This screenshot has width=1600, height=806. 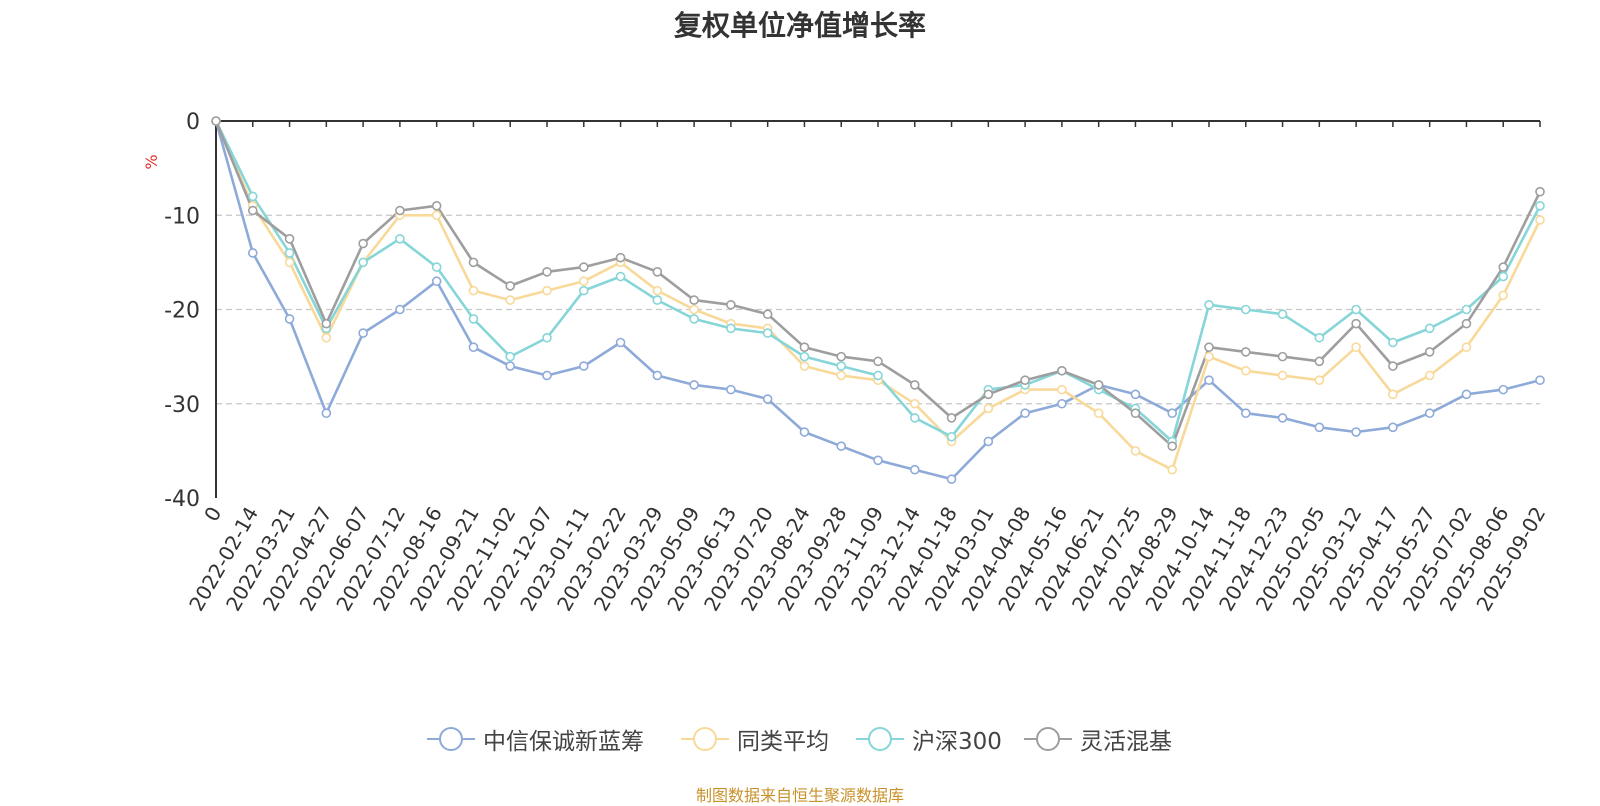 I want to click on legend-item-2: 沪深300, so click(x=929, y=739).